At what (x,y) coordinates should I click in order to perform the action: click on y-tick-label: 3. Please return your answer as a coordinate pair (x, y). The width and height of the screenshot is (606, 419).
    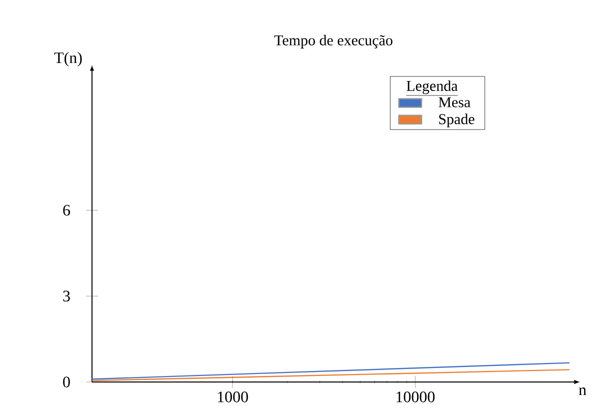
    Looking at the image, I should click on (66, 296).